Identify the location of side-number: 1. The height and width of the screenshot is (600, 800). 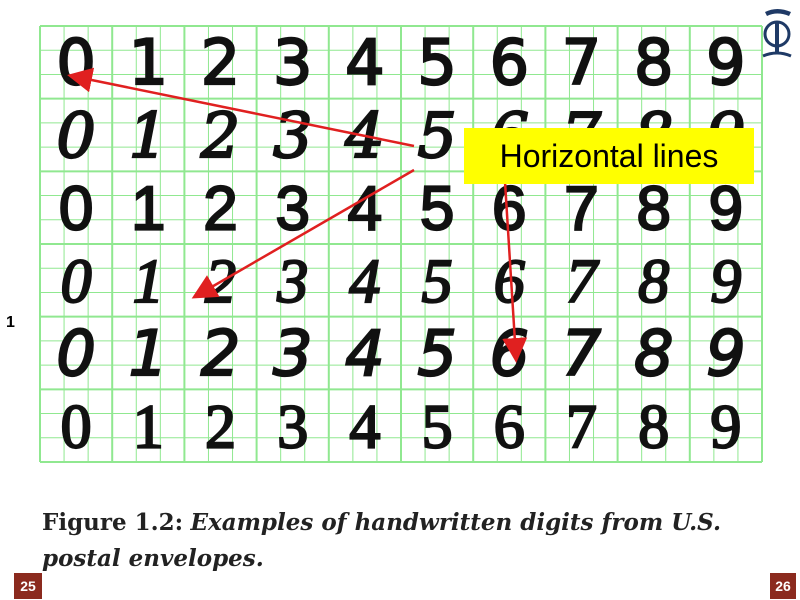
(10, 322).